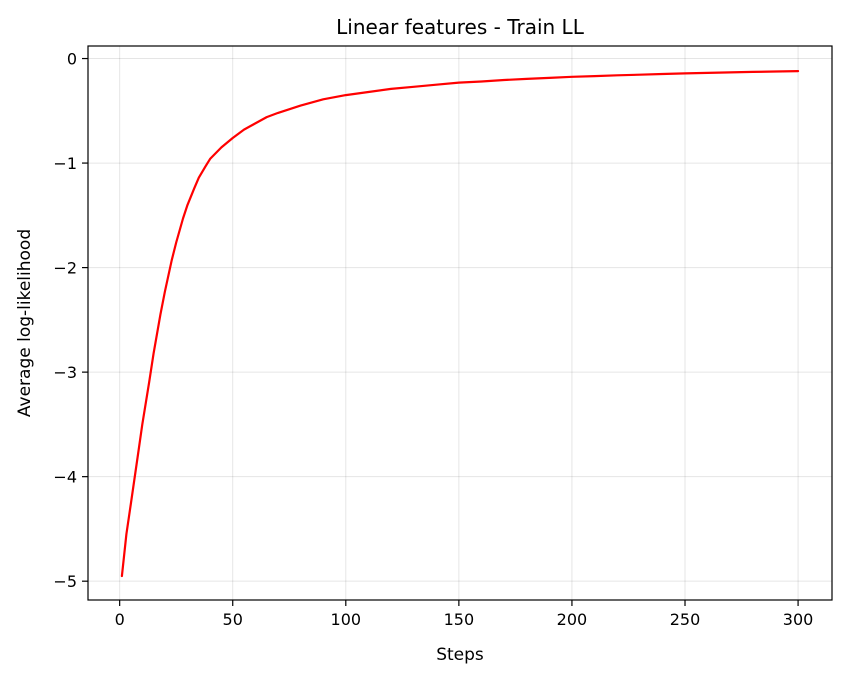  Describe the element at coordinates (65, 268) in the screenshot. I see `y-tick-label: −2` at that location.